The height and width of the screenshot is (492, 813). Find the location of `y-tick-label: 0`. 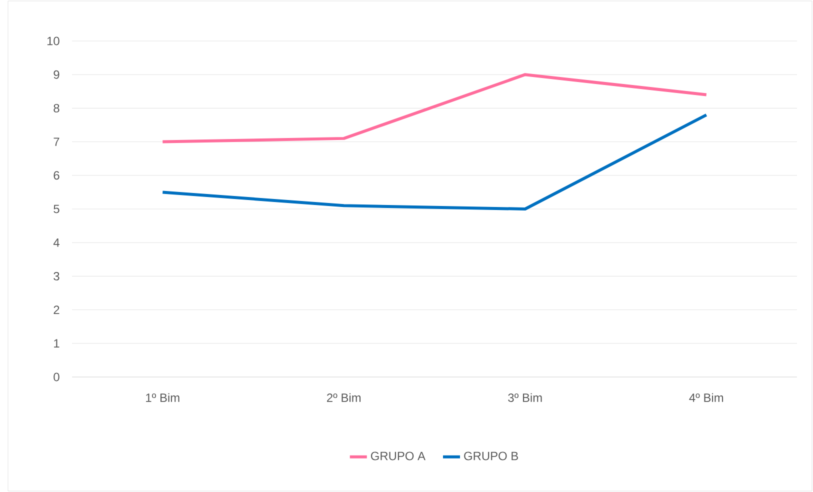

y-tick-label: 0 is located at coordinates (57, 377).